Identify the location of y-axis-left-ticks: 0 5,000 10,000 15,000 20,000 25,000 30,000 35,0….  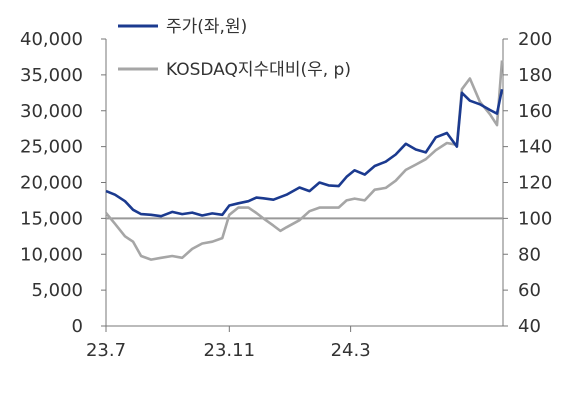
(63, 183).